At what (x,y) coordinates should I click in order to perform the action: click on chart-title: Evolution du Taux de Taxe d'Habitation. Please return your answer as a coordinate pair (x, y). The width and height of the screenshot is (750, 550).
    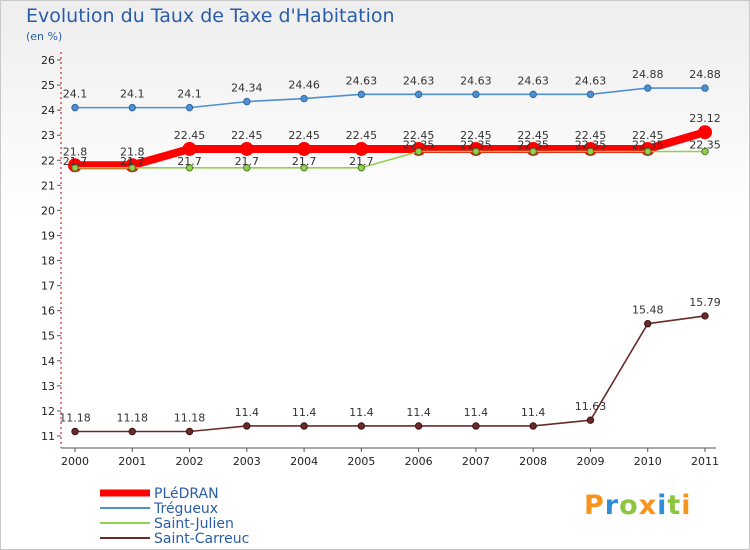
    Looking at the image, I should click on (210, 16).